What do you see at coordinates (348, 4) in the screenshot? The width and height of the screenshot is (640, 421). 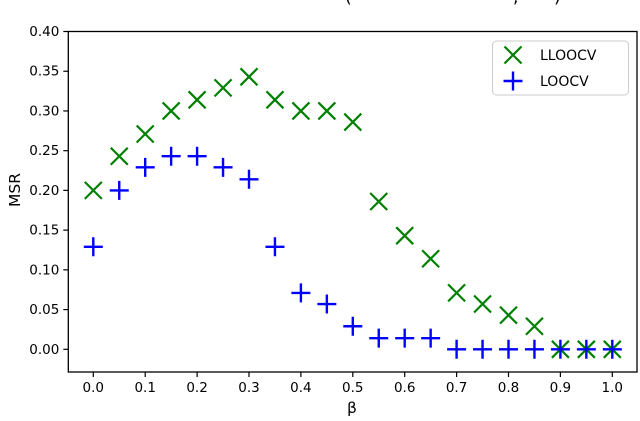 I see `title-fragment-open-paren: (` at bounding box center [348, 4].